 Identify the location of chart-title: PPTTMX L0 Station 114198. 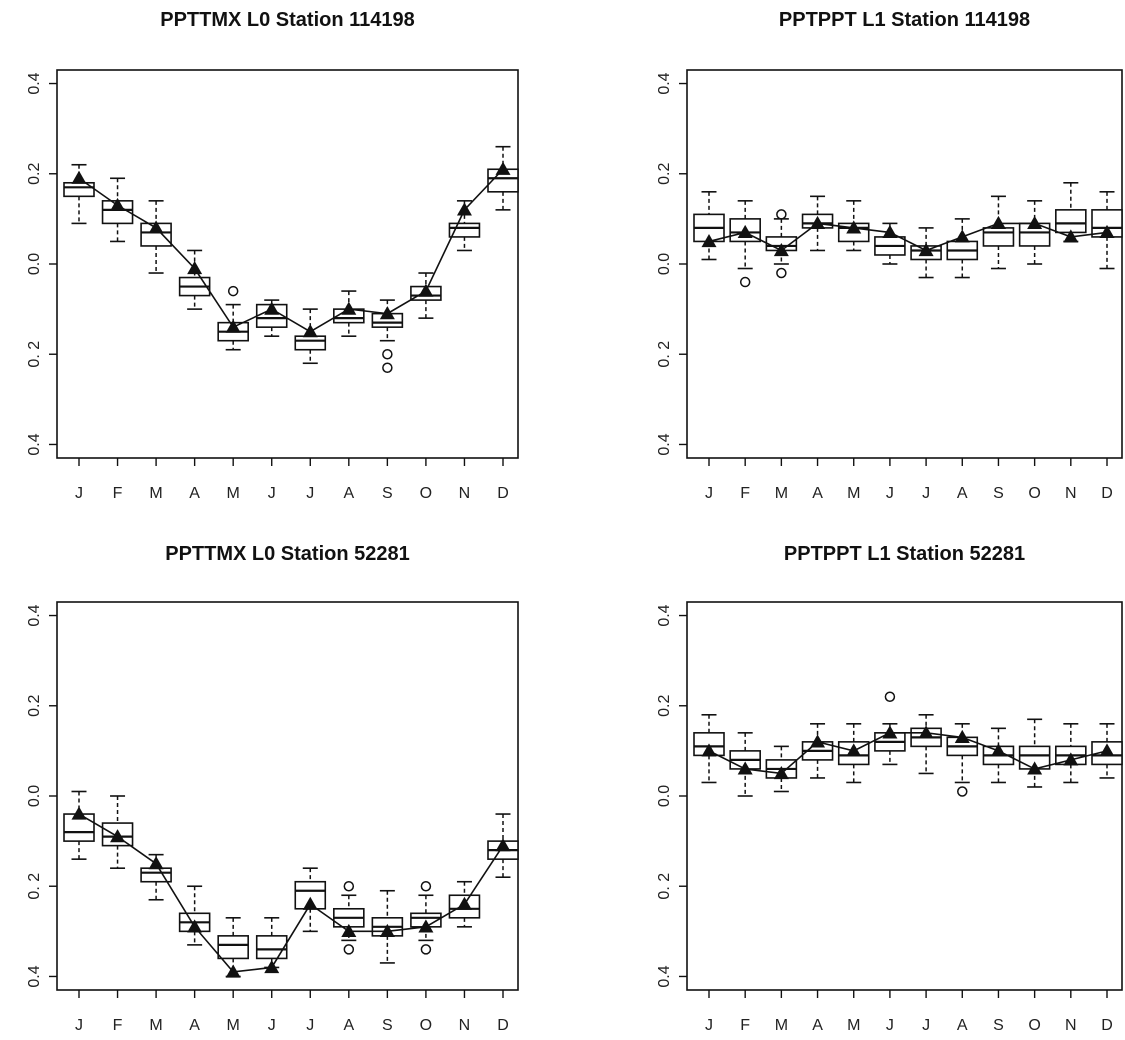
(287, 20).